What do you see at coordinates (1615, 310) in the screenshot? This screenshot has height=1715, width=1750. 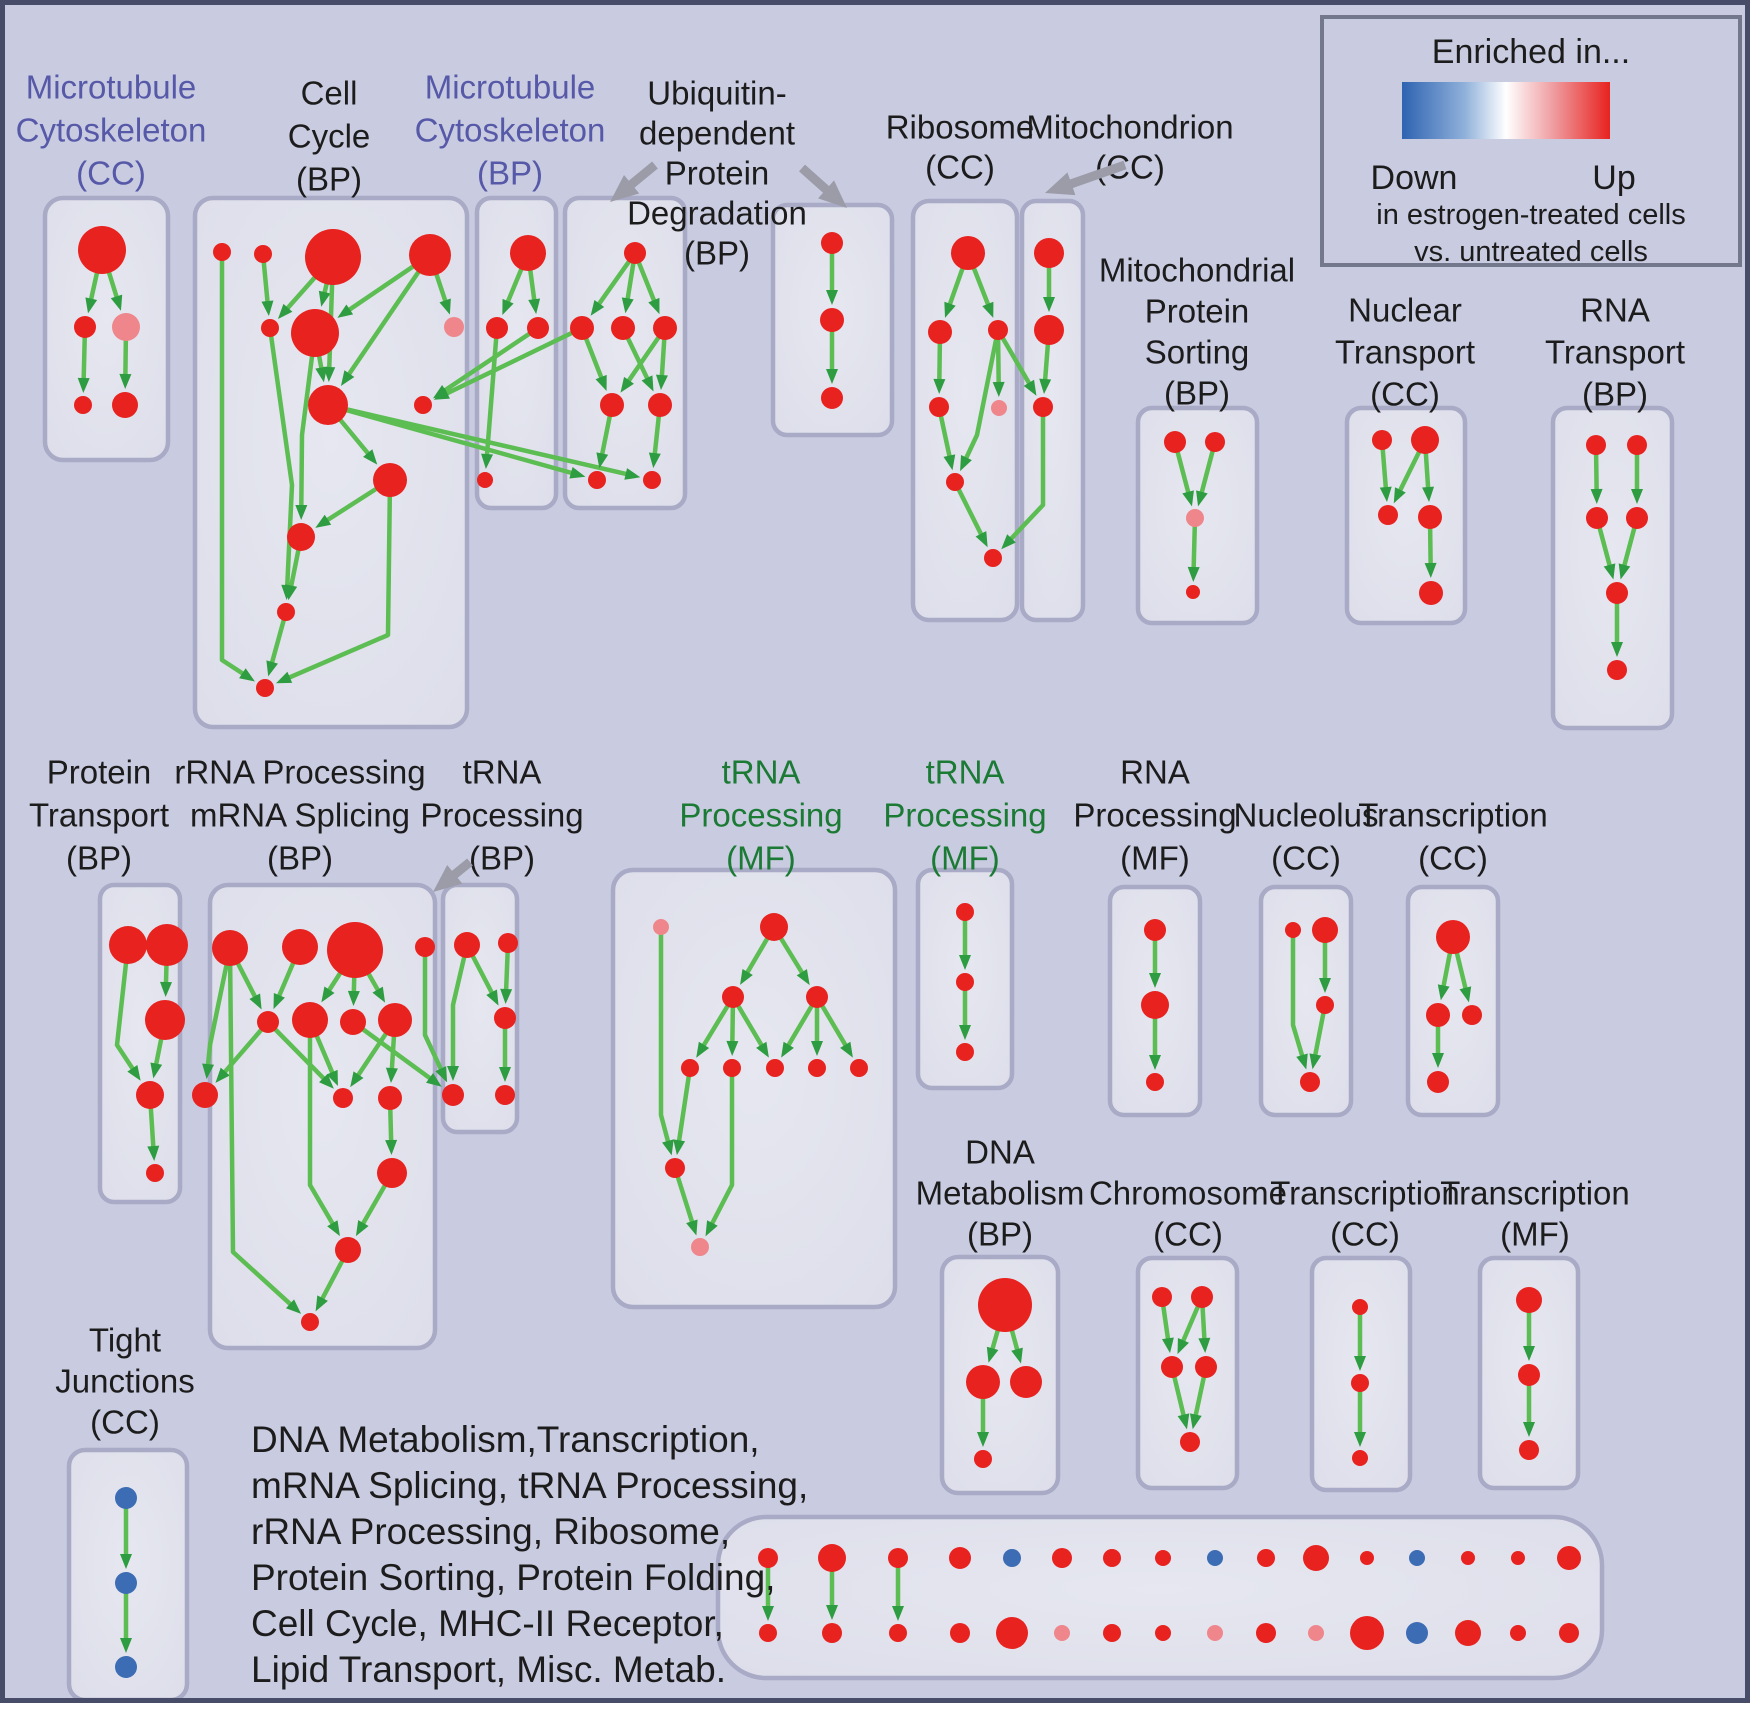 I see `cluster-label-line: RNA` at bounding box center [1615, 310].